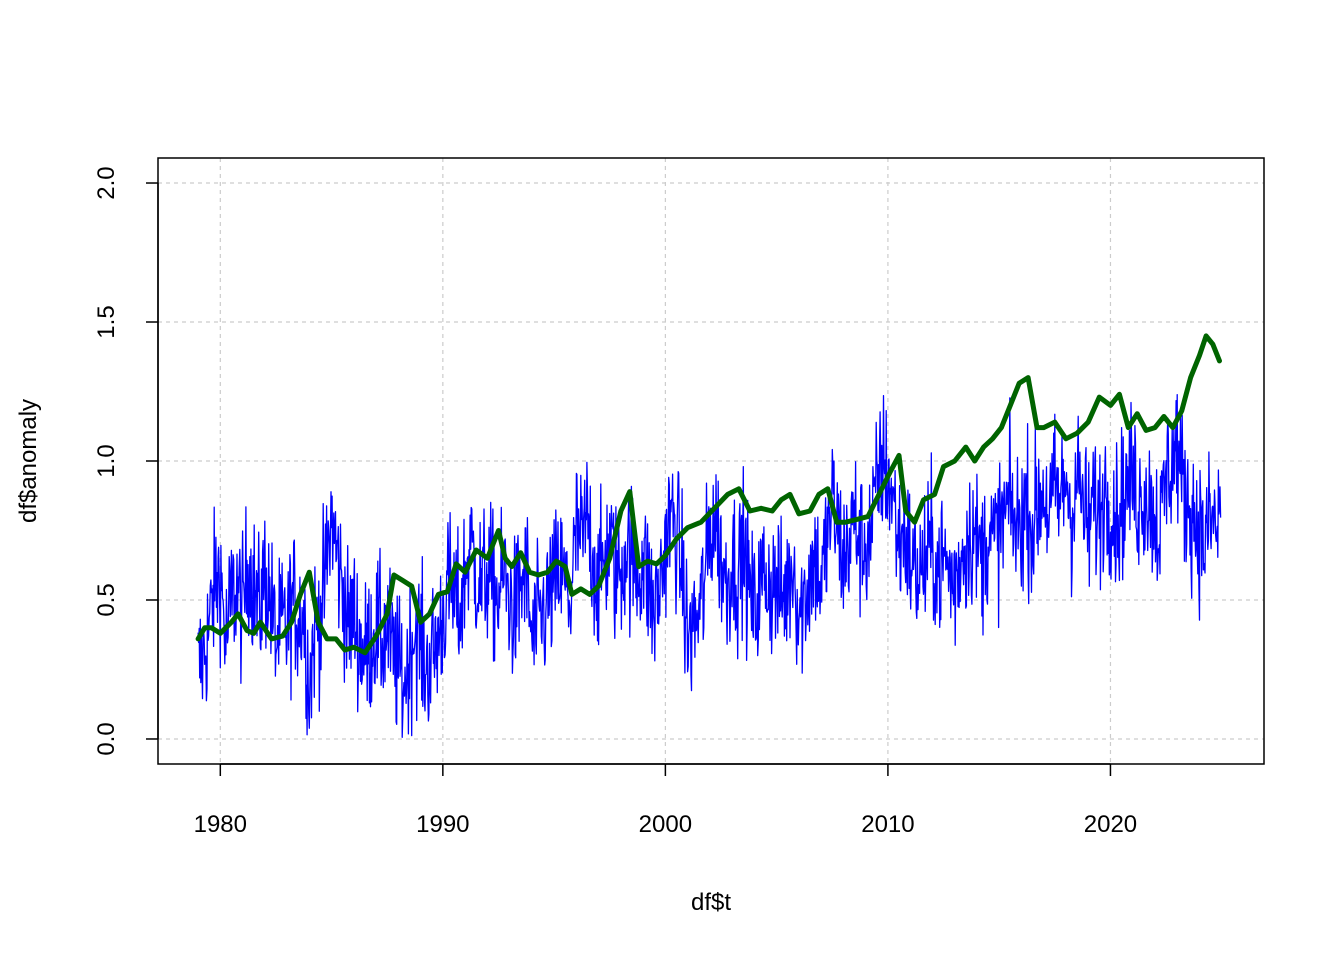  I want to click on x-tick-label: 1990, so click(442, 824).